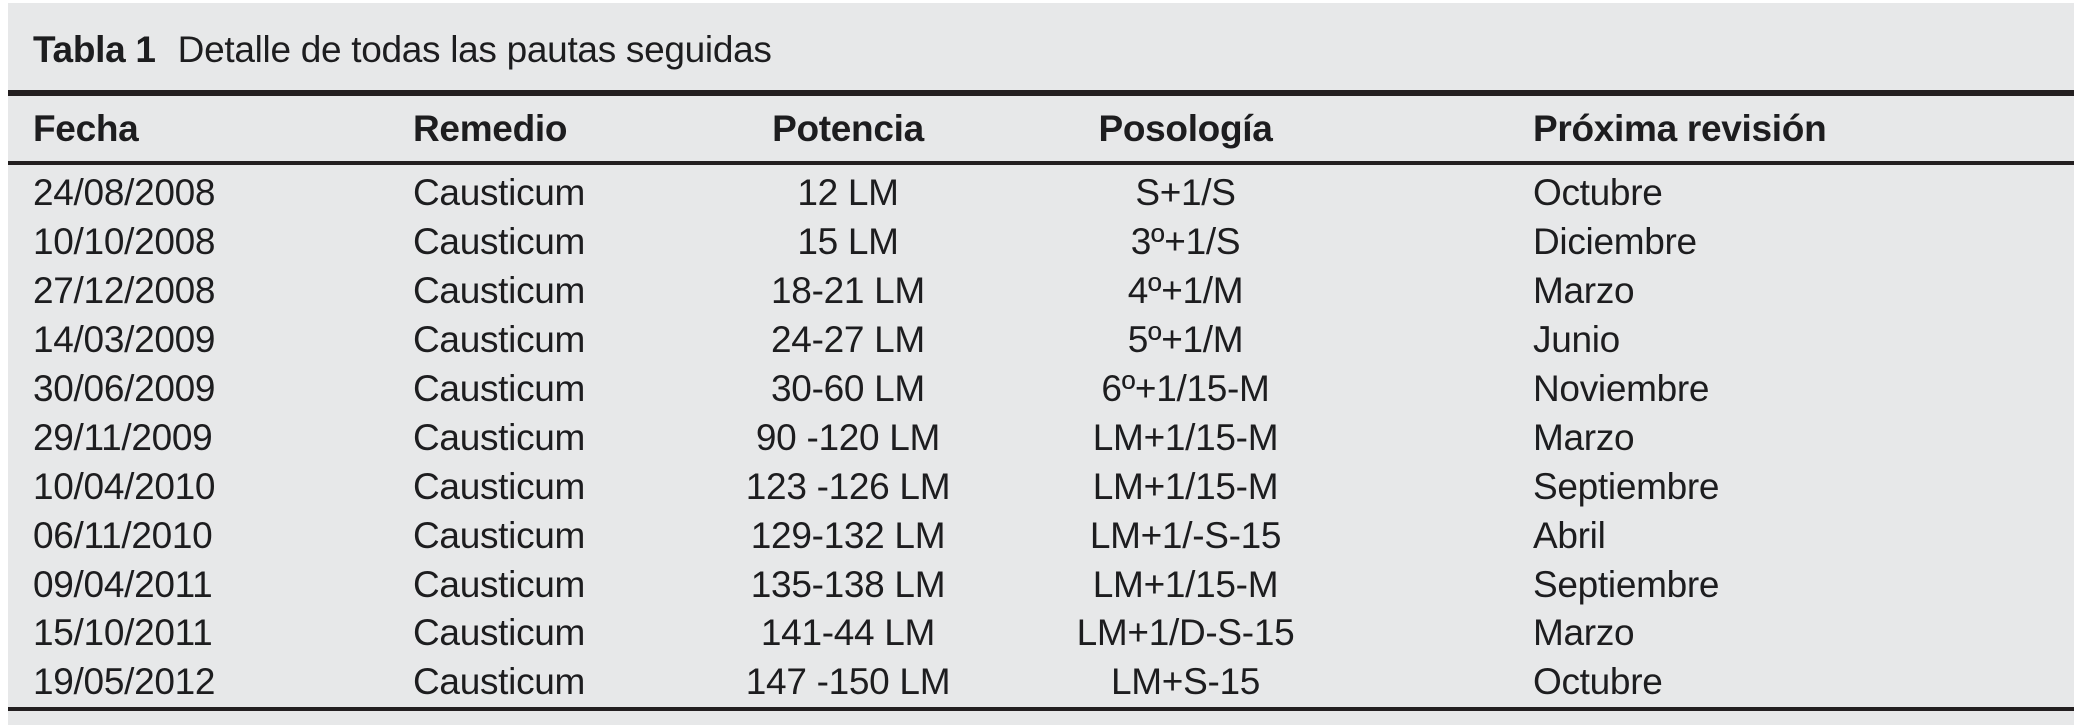 The height and width of the screenshot is (725, 2083). I want to click on cell-fecha: 10/04/2010, so click(124, 486).